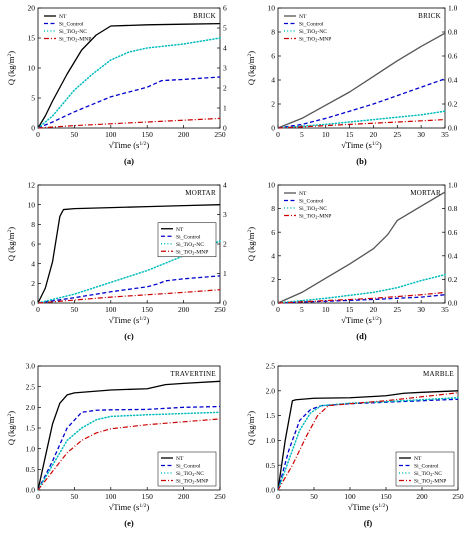 This screenshot has height=550, width=475. What do you see at coordinates (453, 128) in the screenshot?
I see `y2-tick-label: 0.0` at bounding box center [453, 128].